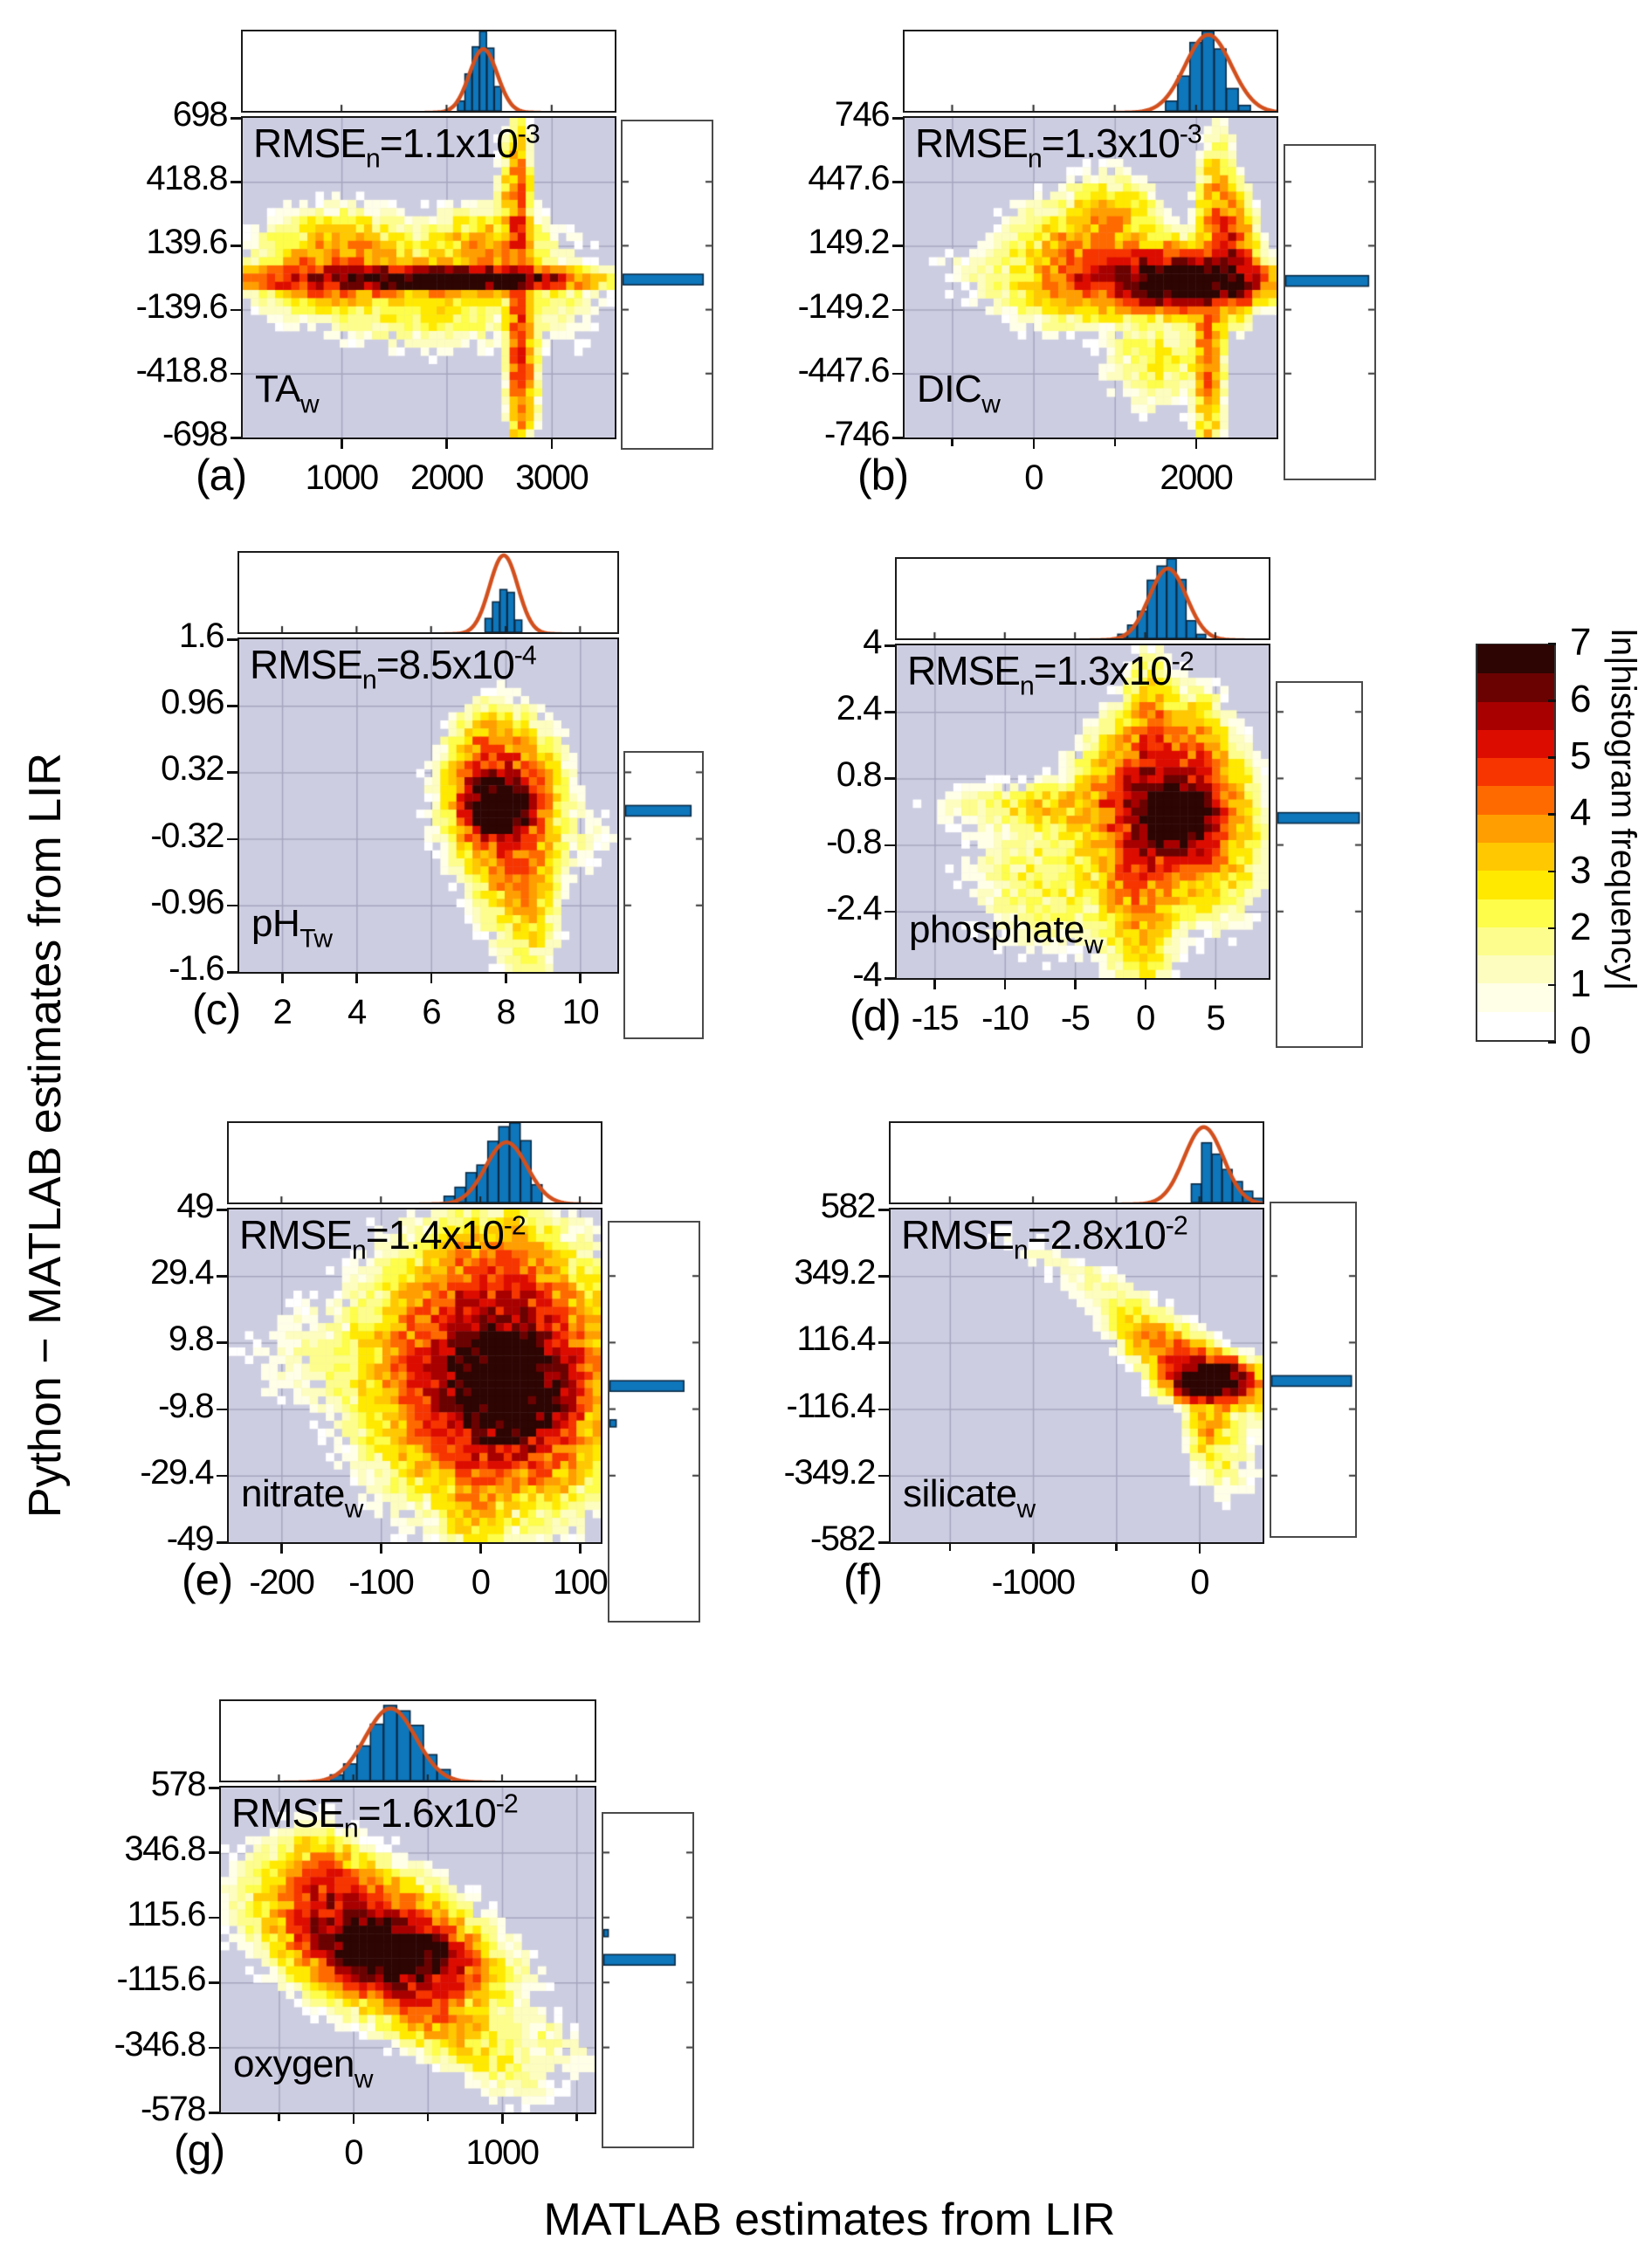  What do you see at coordinates (342, 478) in the screenshot?
I see `x-tick-label: 1000` at bounding box center [342, 478].